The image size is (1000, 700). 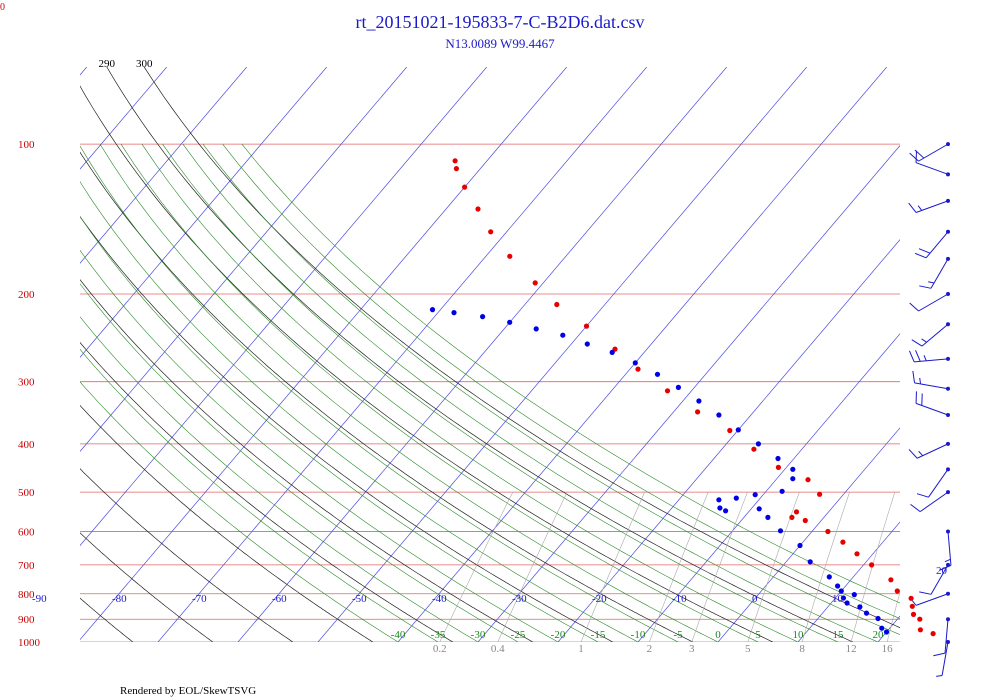 What do you see at coordinates (755, 599) in the screenshot?
I see `isotherm-label-0: 0` at bounding box center [755, 599].